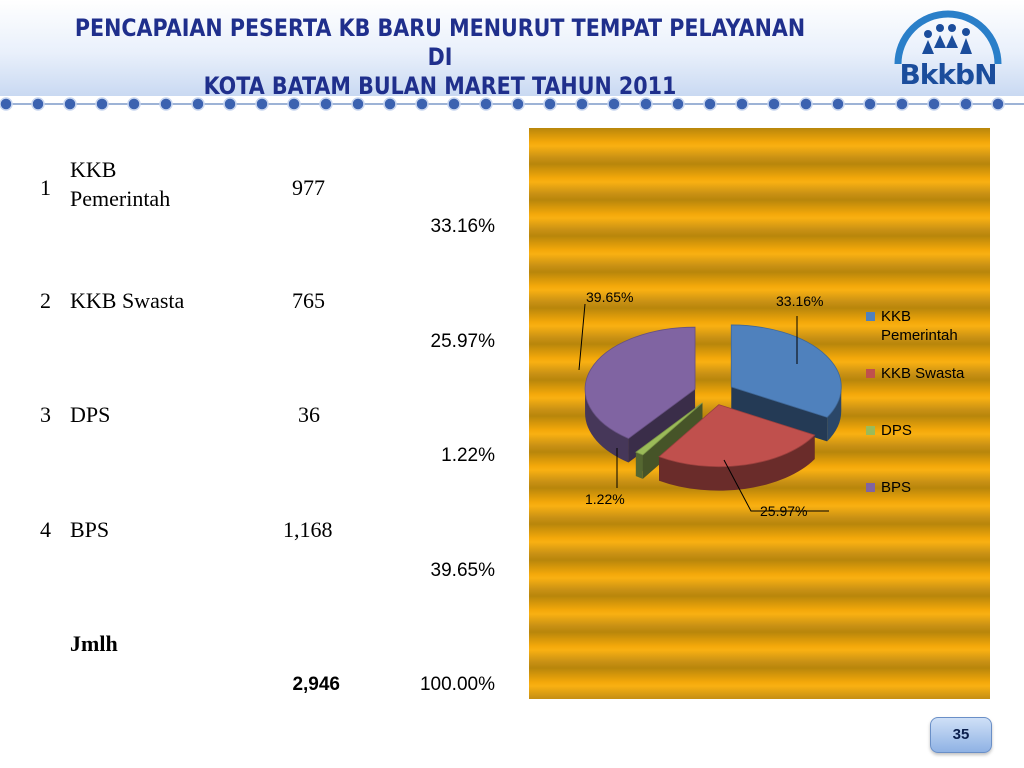 The height and width of the screenshot is (768, 1024). I want to click on pie-chart, so click(710, 407).